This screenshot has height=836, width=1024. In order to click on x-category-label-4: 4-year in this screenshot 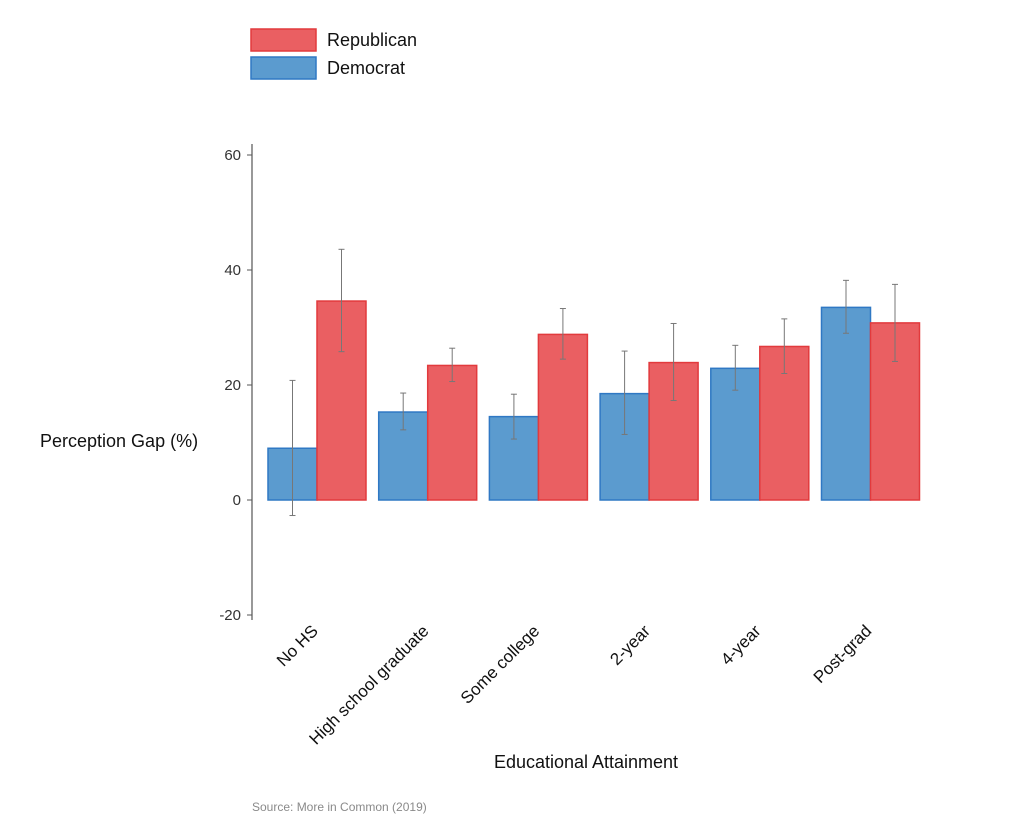, I will do `click(741, 645)`.